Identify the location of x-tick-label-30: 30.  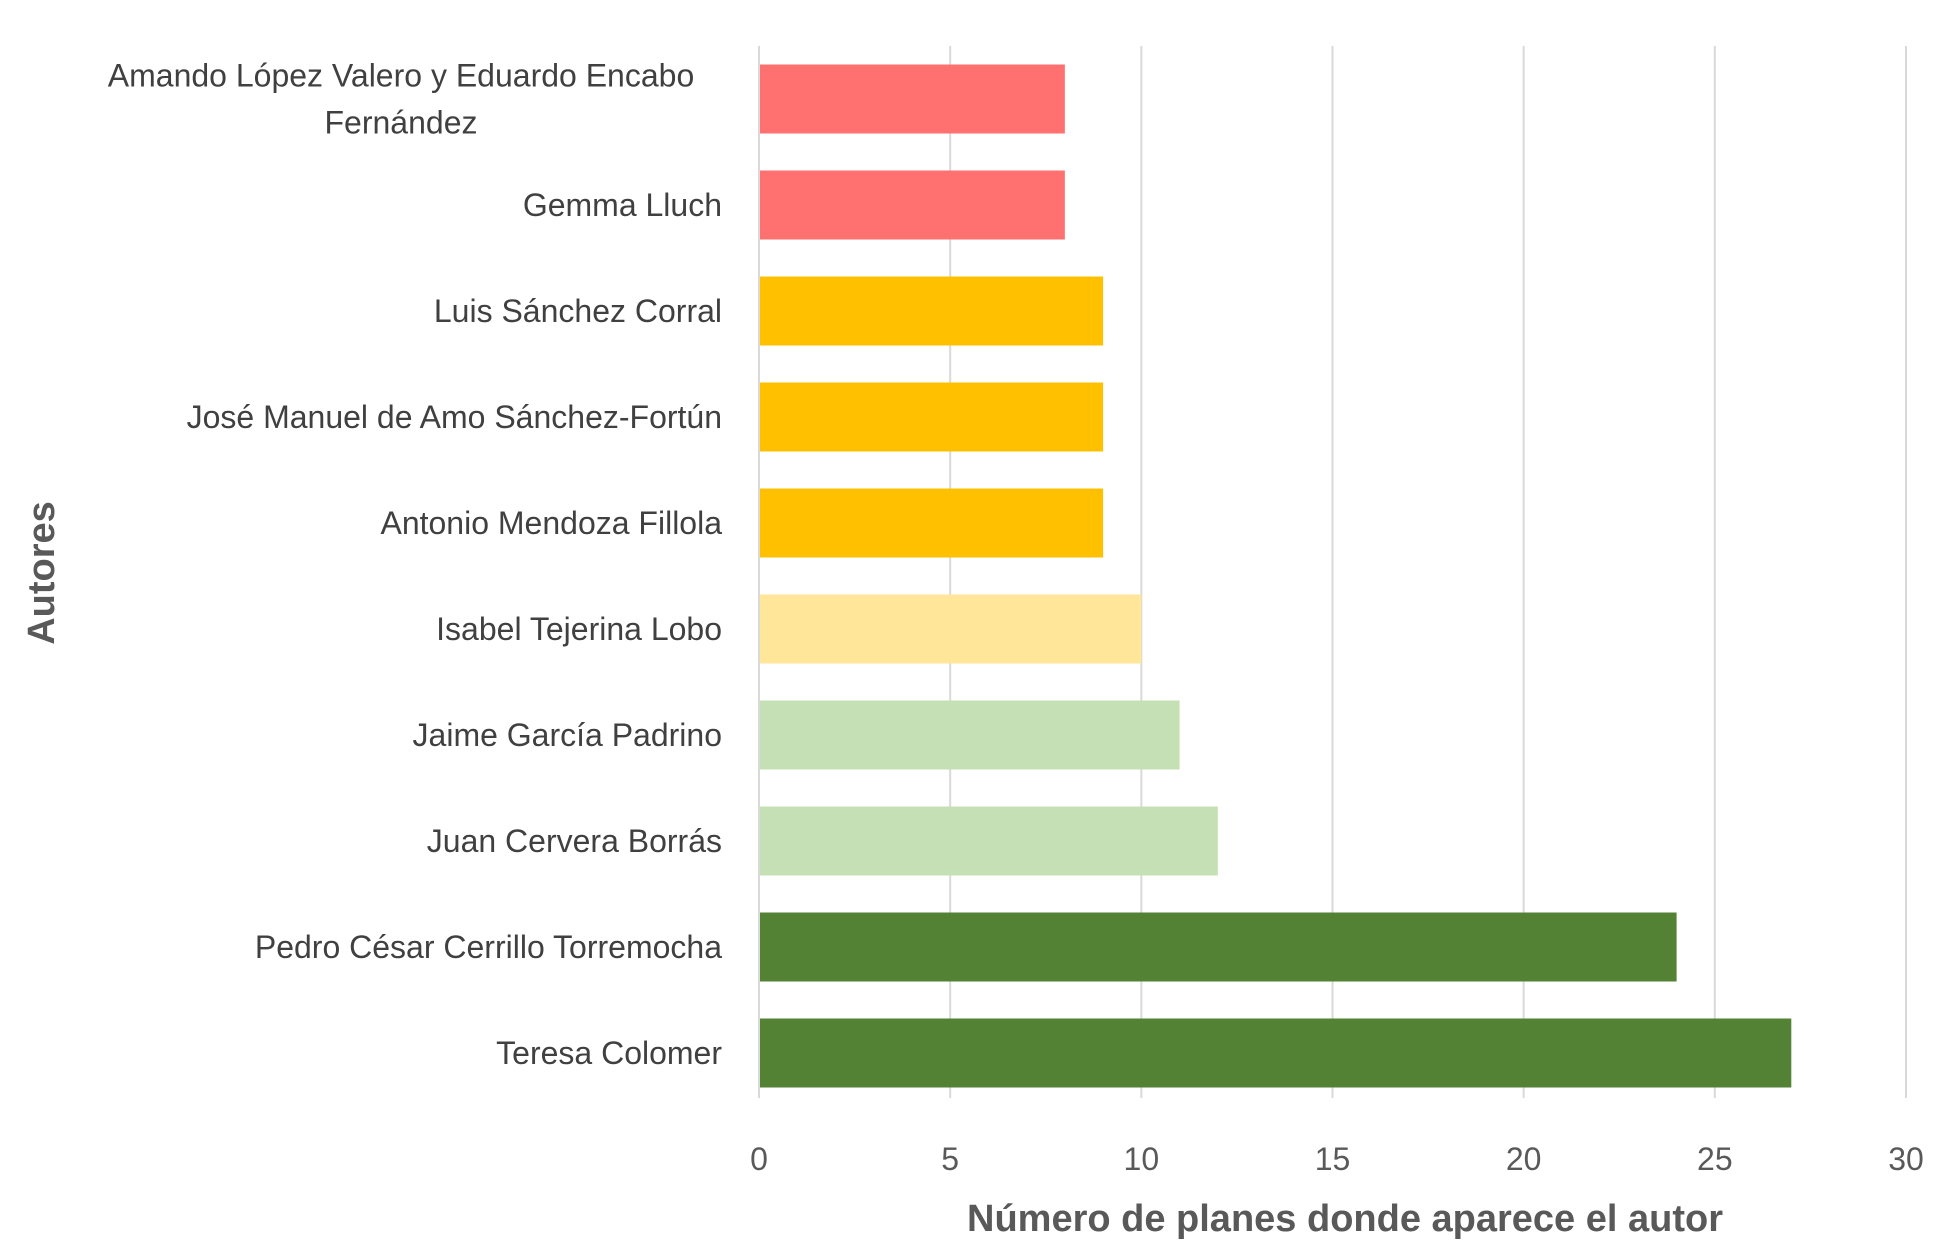
(1906, 1159).